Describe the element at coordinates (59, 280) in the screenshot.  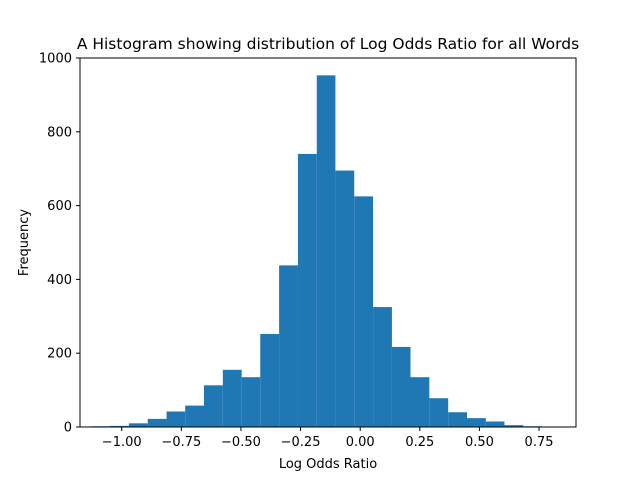
I see `y-tick-label: 400` at that location.